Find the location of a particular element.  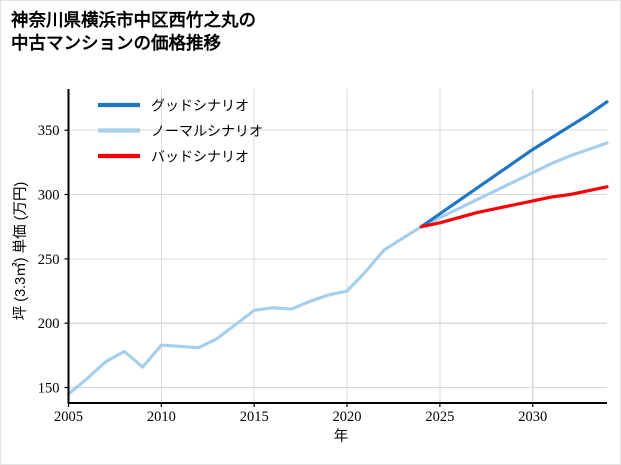

y-axis-title: 坪 (3.3㎡) 単価 (万円) is located at coordinates (20, 251).